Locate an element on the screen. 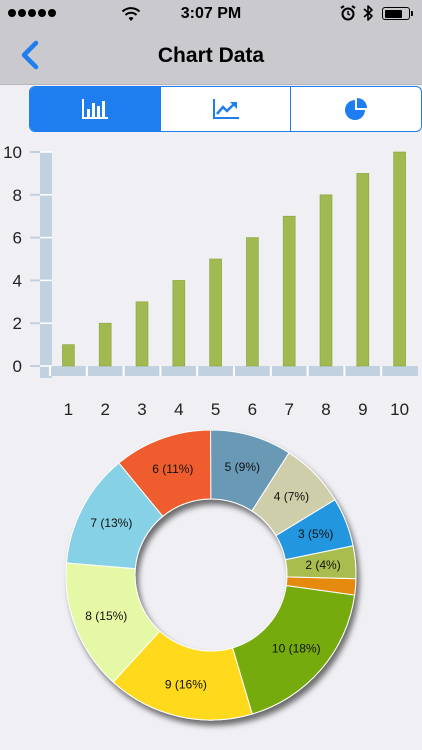  segment-pie-chart is located at coordinates (355, 109).